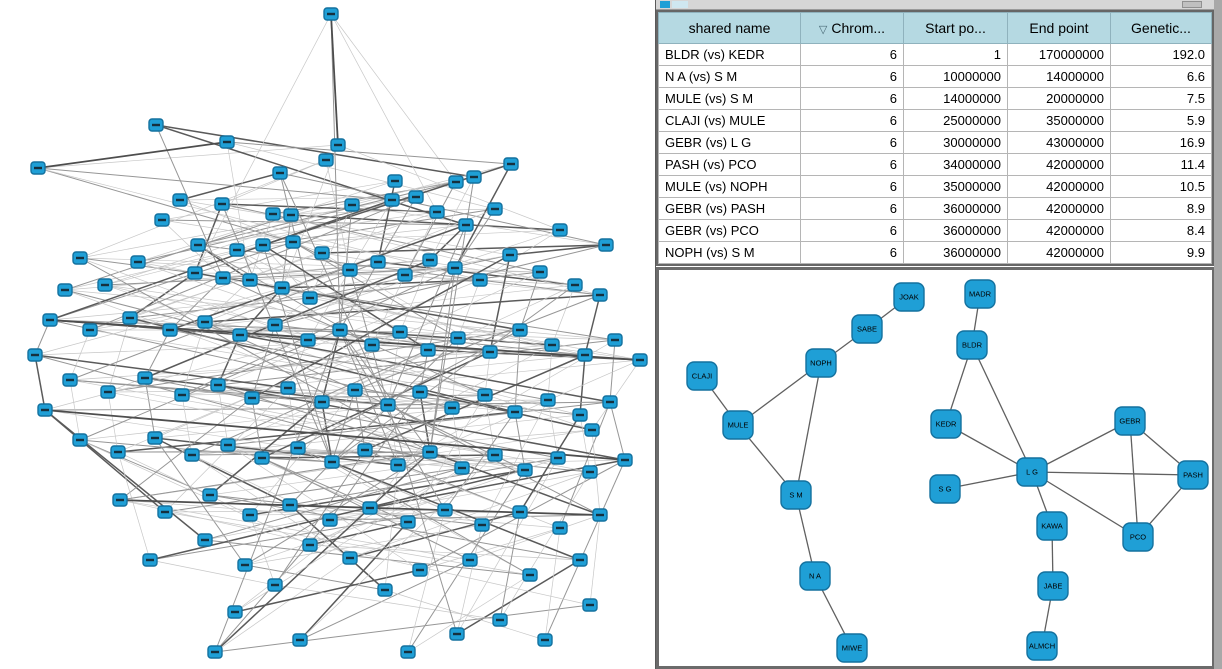  I want to click on network-node-noph: NOPH, so click(821, 363).